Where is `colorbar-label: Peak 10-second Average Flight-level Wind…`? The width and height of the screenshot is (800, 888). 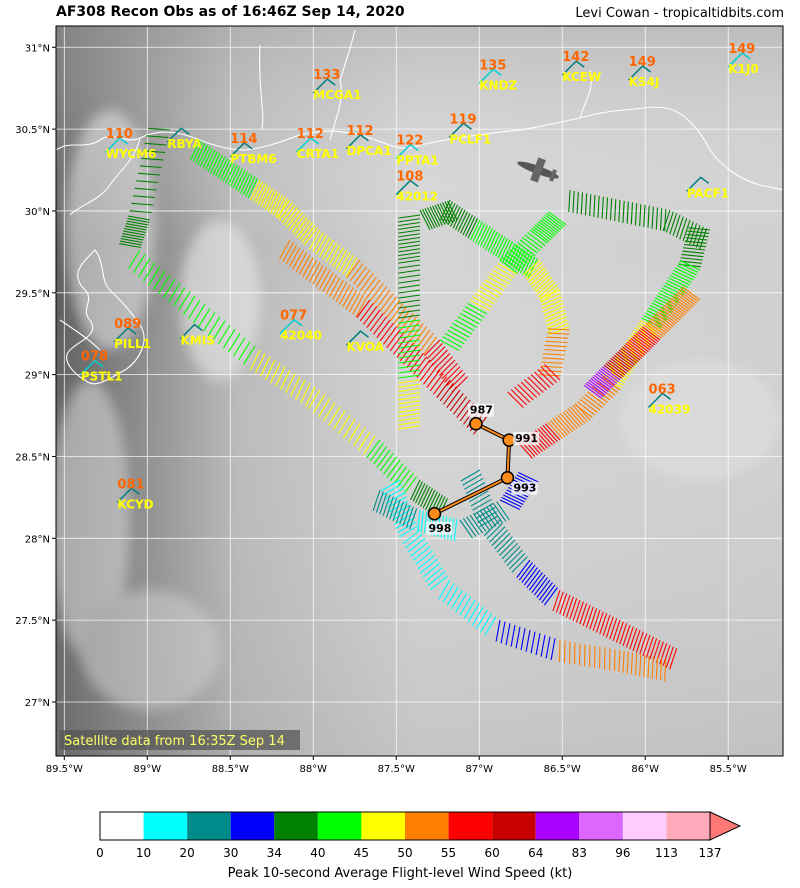
colorbar-label: Peak 10-second Average Flight-level Wind… is located at coordinates (400, 873).